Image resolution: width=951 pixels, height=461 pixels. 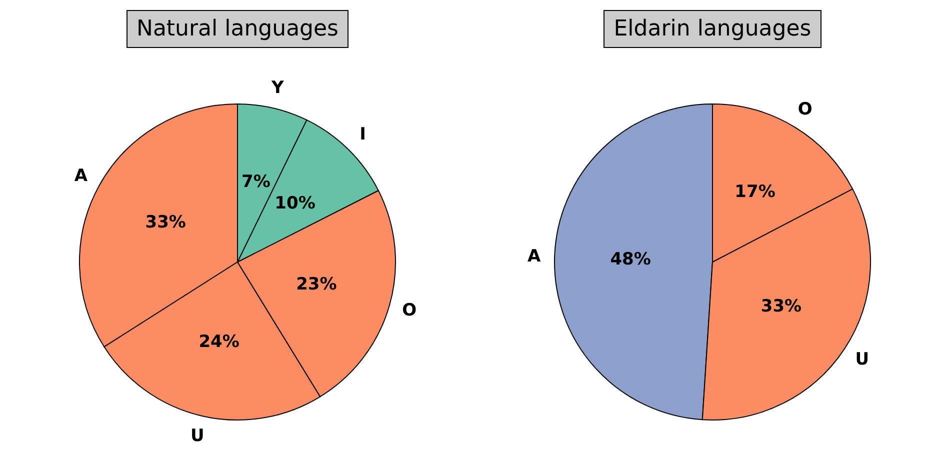 What do you see at coordinates (755, 192) in the screenshot?
I see `data-label: 17%` at bounding box center [755, 192].